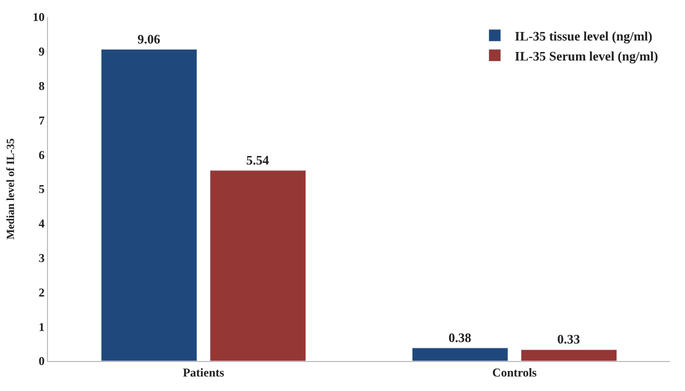 The height and width of the screenshot is (391, 685). I want to click on y-tick-label: 7, so click(41, 120).